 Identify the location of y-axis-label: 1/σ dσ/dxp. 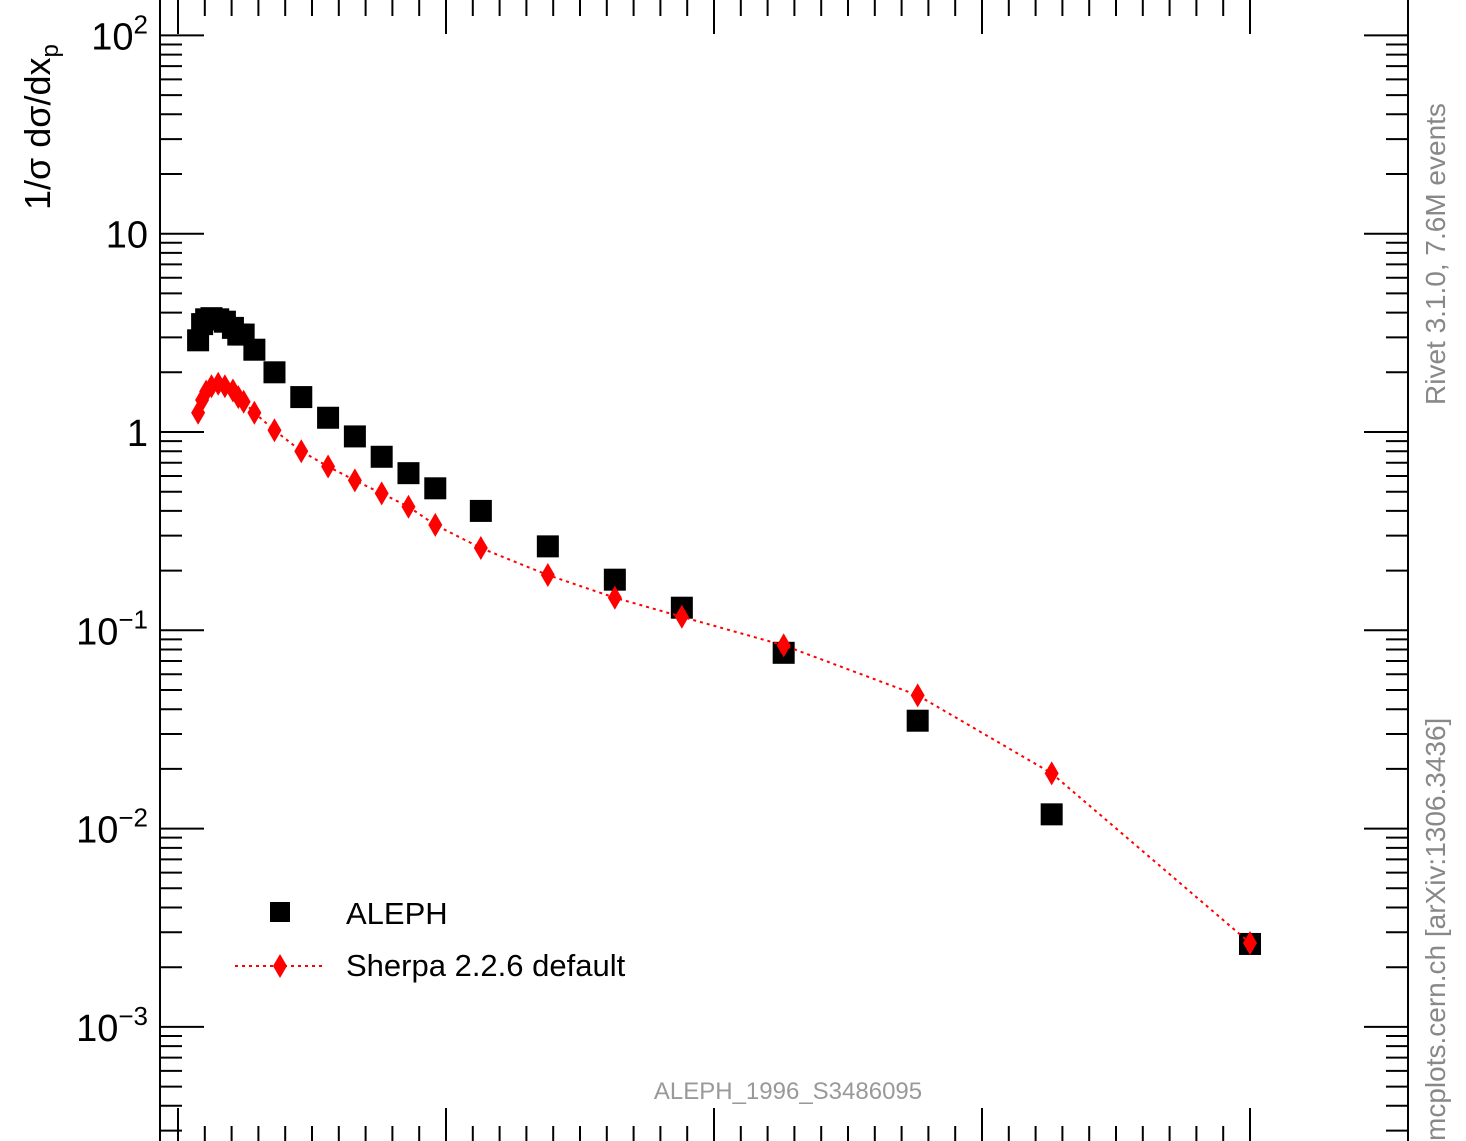
(40, 127).